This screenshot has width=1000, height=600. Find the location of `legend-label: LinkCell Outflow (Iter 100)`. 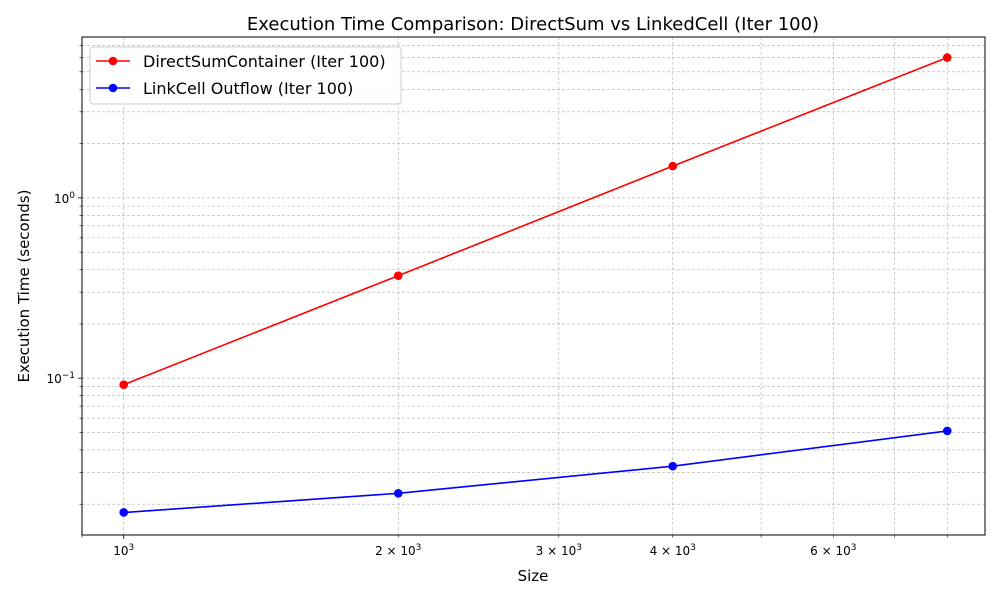

legend-label: LinkCell Outflow (Iter 100) is located at coordinates (248, 88).